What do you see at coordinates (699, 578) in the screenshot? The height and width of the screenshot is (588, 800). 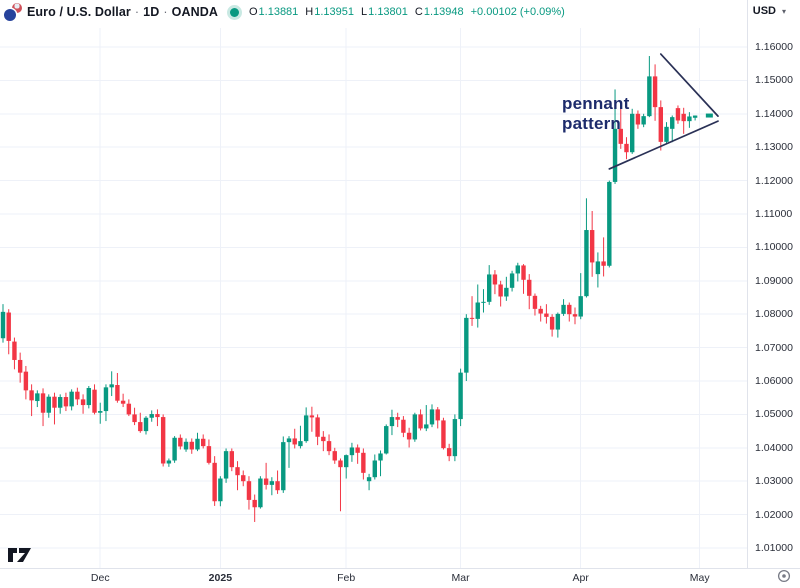 I see `time-tick-label: May` at bounding box center [699, 578].